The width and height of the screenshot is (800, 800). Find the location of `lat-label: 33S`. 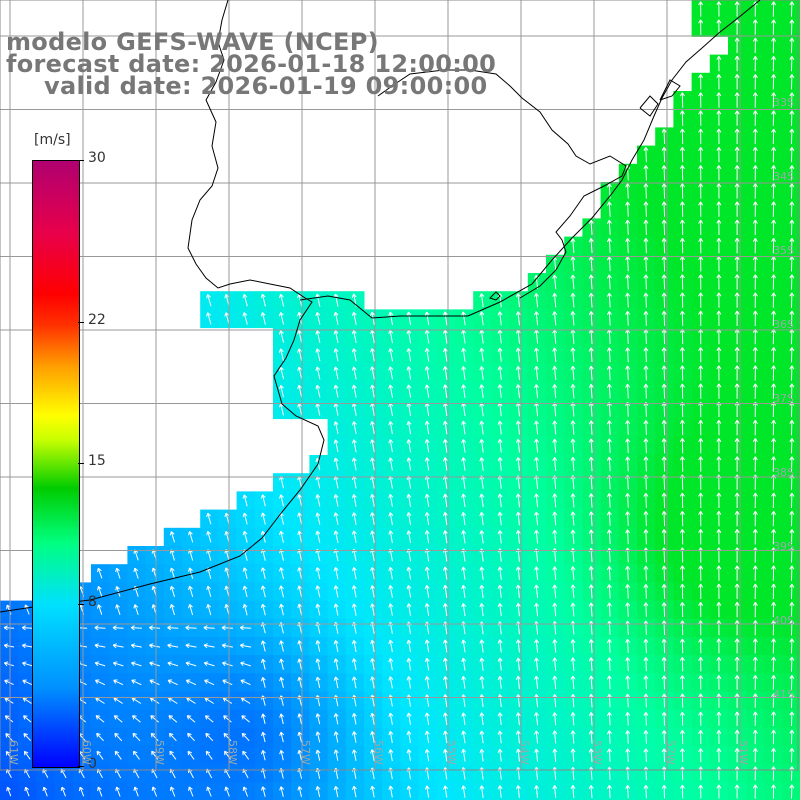

lat-label: 33S is located at coordinates (783, 102).